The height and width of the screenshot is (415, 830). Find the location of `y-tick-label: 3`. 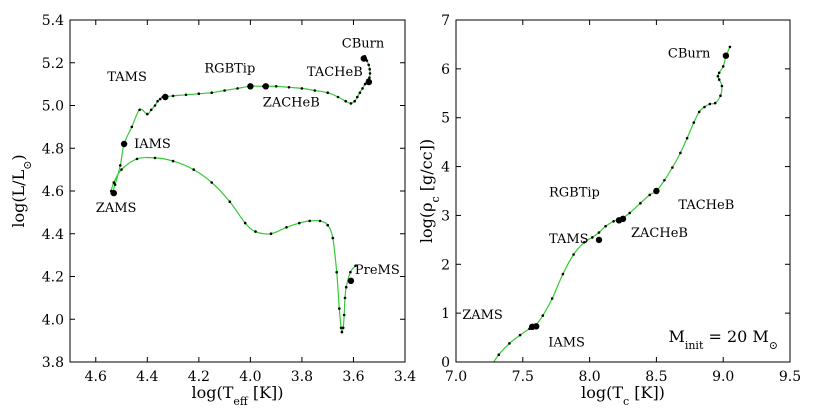

y-tick-label: 3 is located at coordinates (445, 216).